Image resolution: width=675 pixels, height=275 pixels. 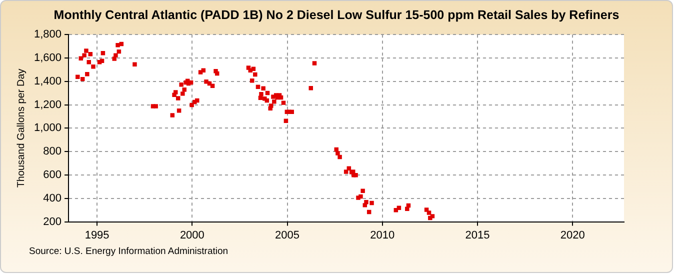 I want to click on y-tick-label: 800, so click(x=52, y=152).